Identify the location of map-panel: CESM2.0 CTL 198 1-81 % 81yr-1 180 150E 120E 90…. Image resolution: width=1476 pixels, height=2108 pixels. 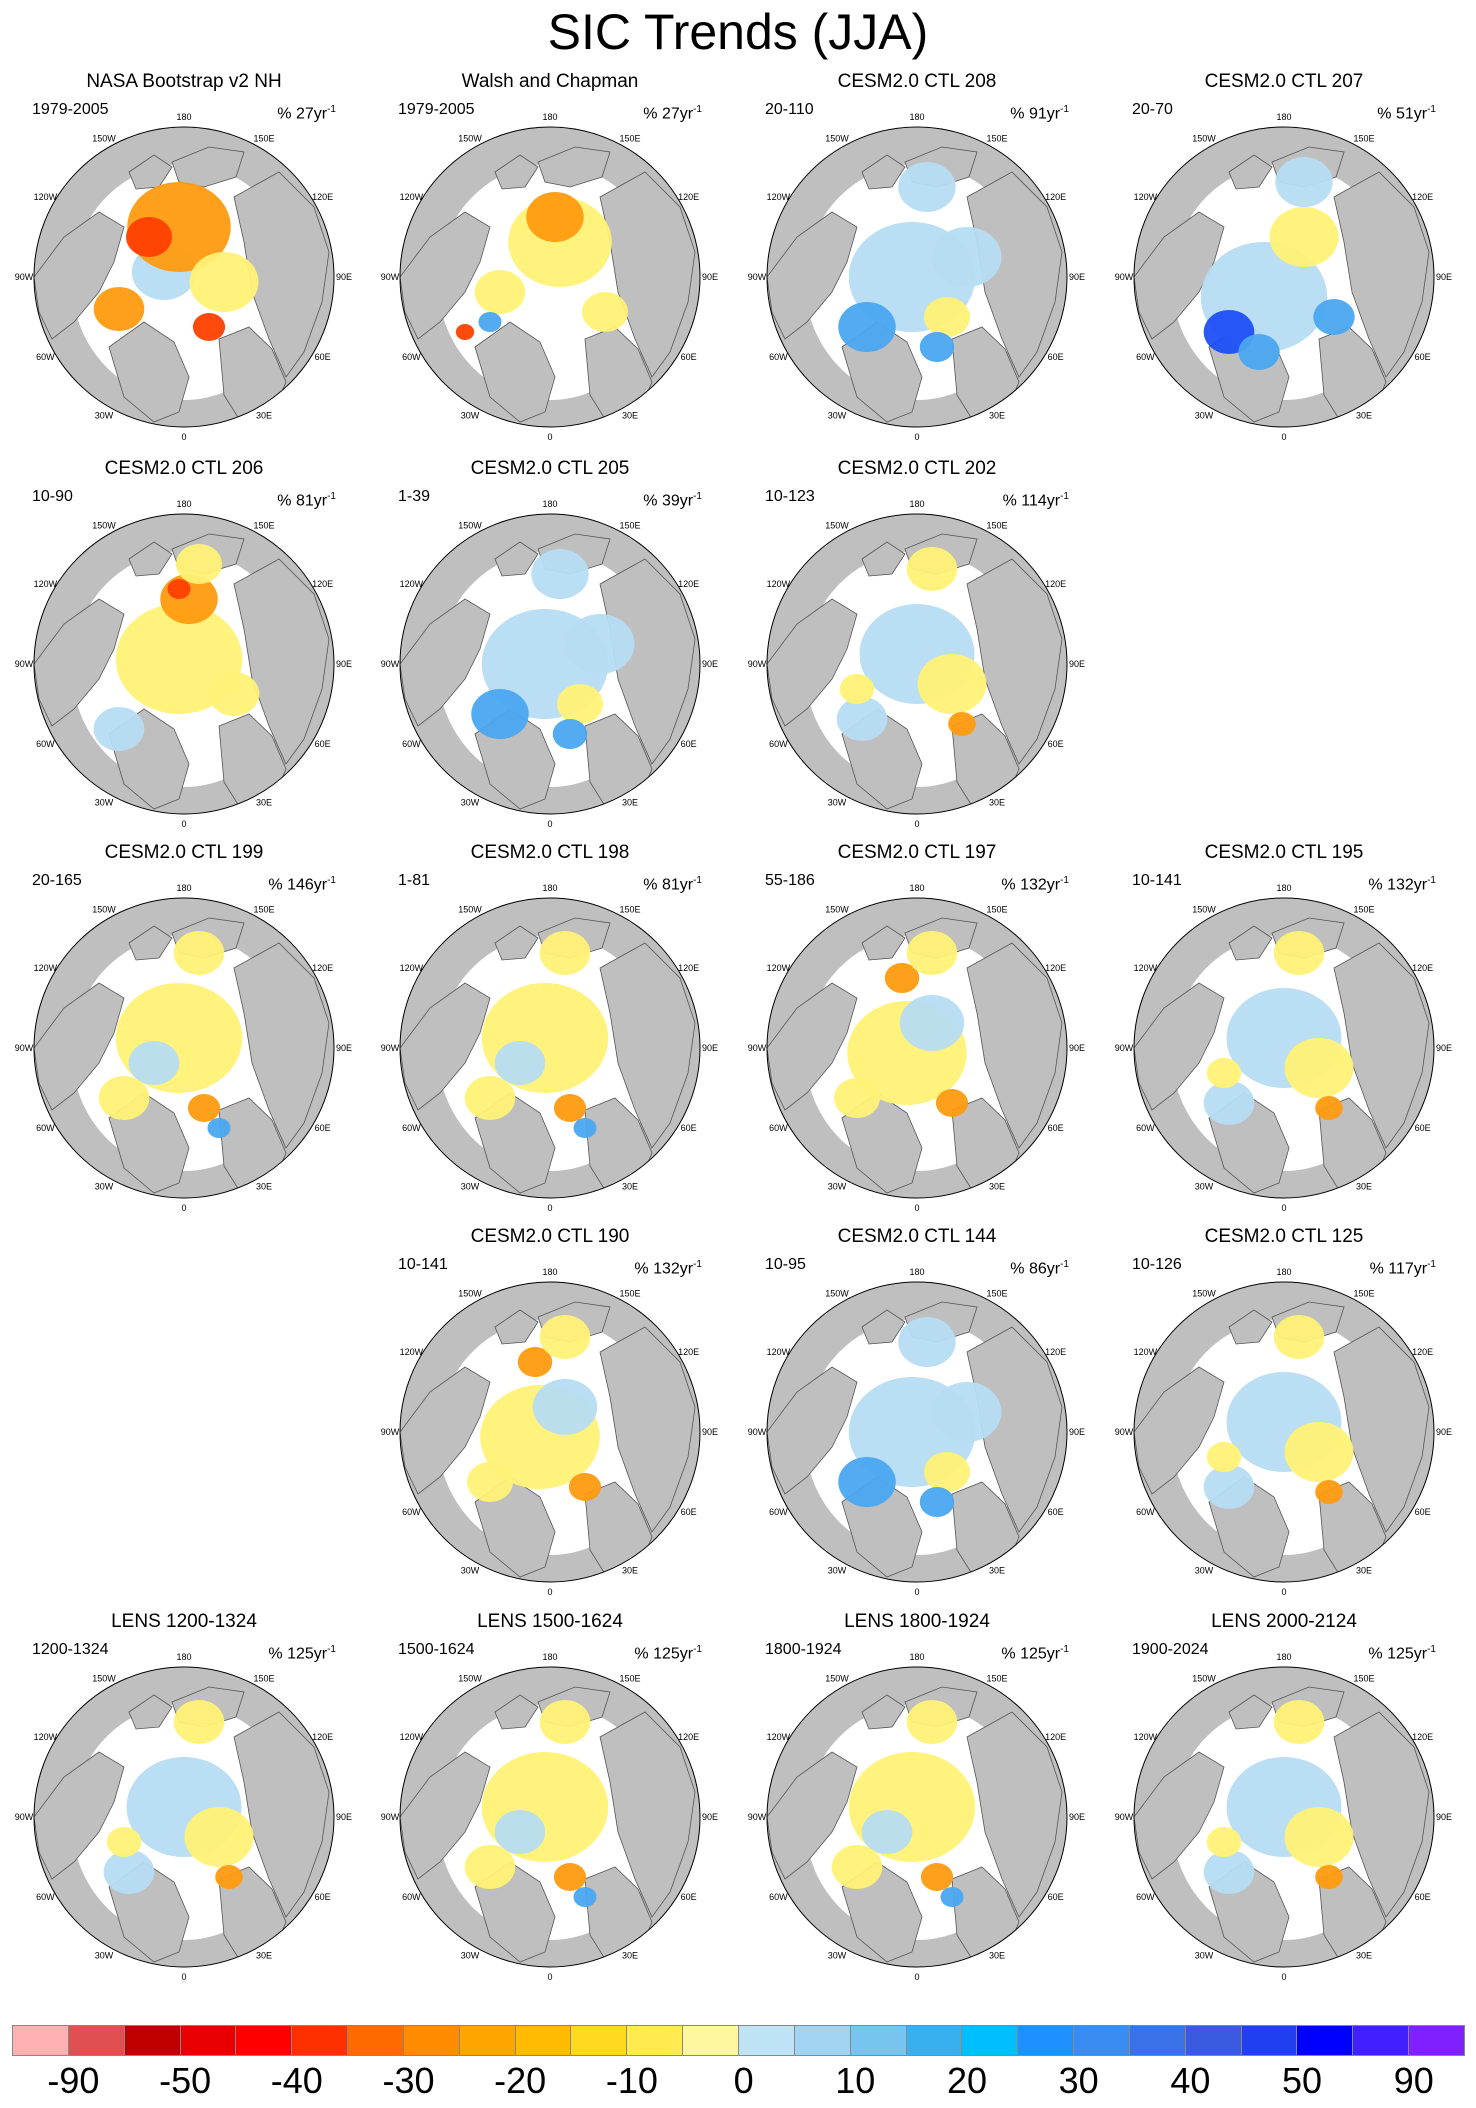
(550, 1027).